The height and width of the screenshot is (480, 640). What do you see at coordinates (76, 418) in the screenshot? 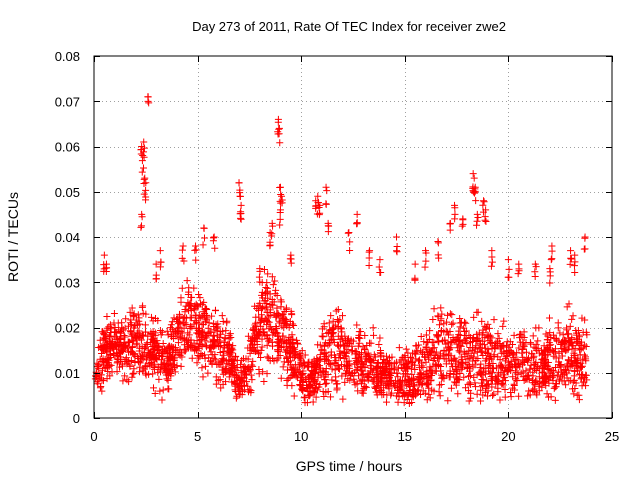
I see `y-tick-label: 0` at bounding box center [76, 418].